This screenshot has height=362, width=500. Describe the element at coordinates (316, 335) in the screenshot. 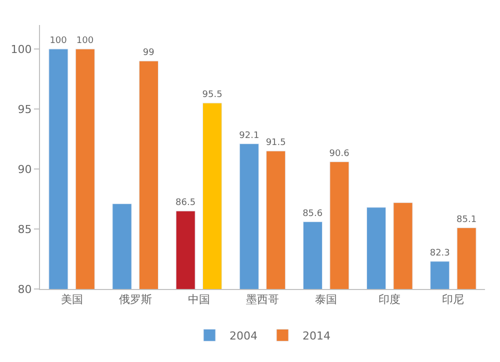

I see `legend-label: 2014` at that location.